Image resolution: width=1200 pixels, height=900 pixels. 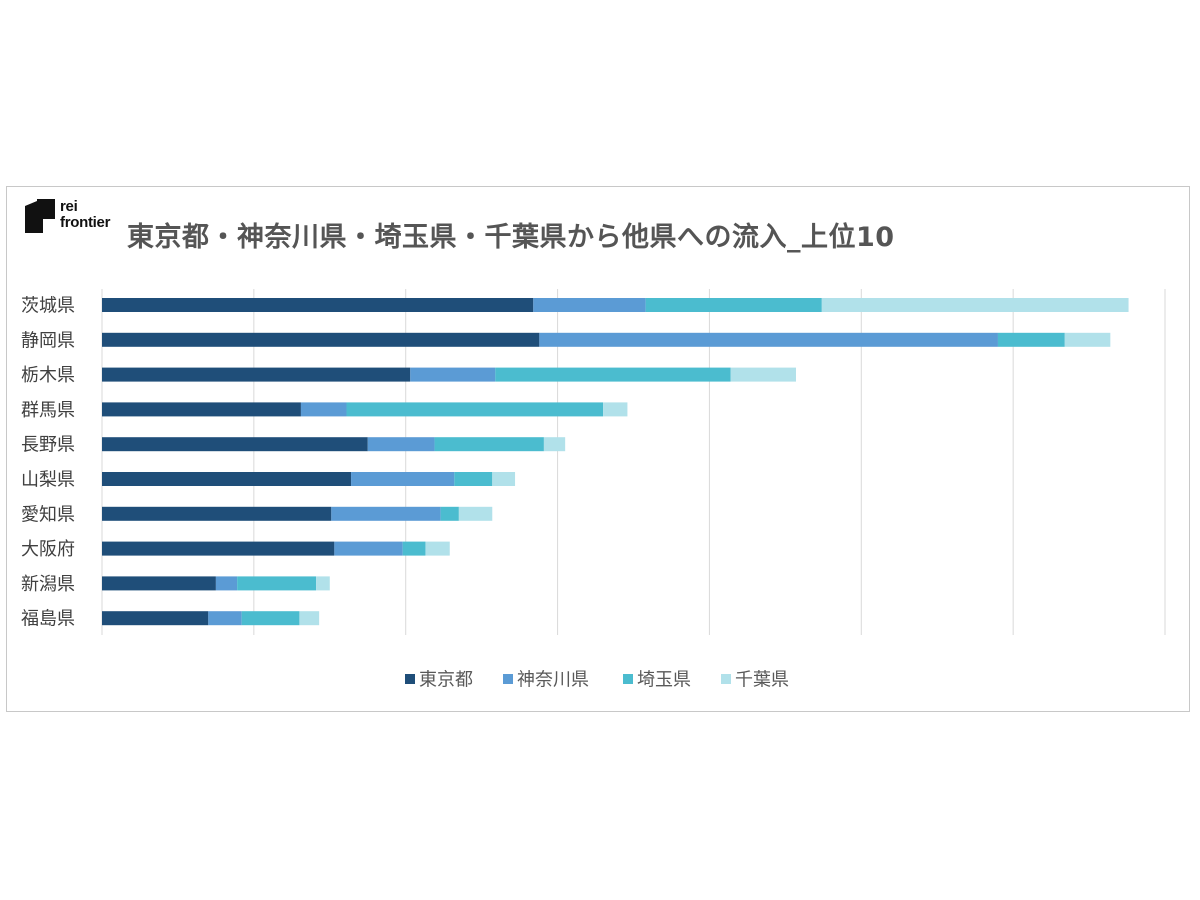 I want to click on category-label: 栃木県, so click(x=48, y=375).